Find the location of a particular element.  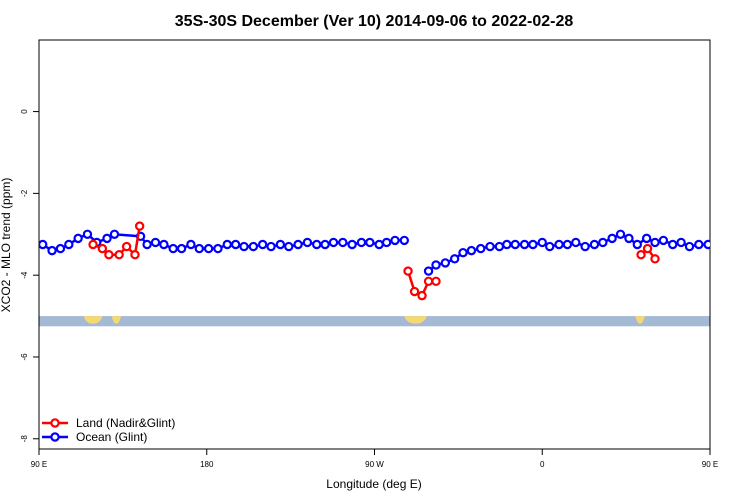

legend: Land (Nadir&Glint)Ocean (Glint) is located at coordinates (108, 430).